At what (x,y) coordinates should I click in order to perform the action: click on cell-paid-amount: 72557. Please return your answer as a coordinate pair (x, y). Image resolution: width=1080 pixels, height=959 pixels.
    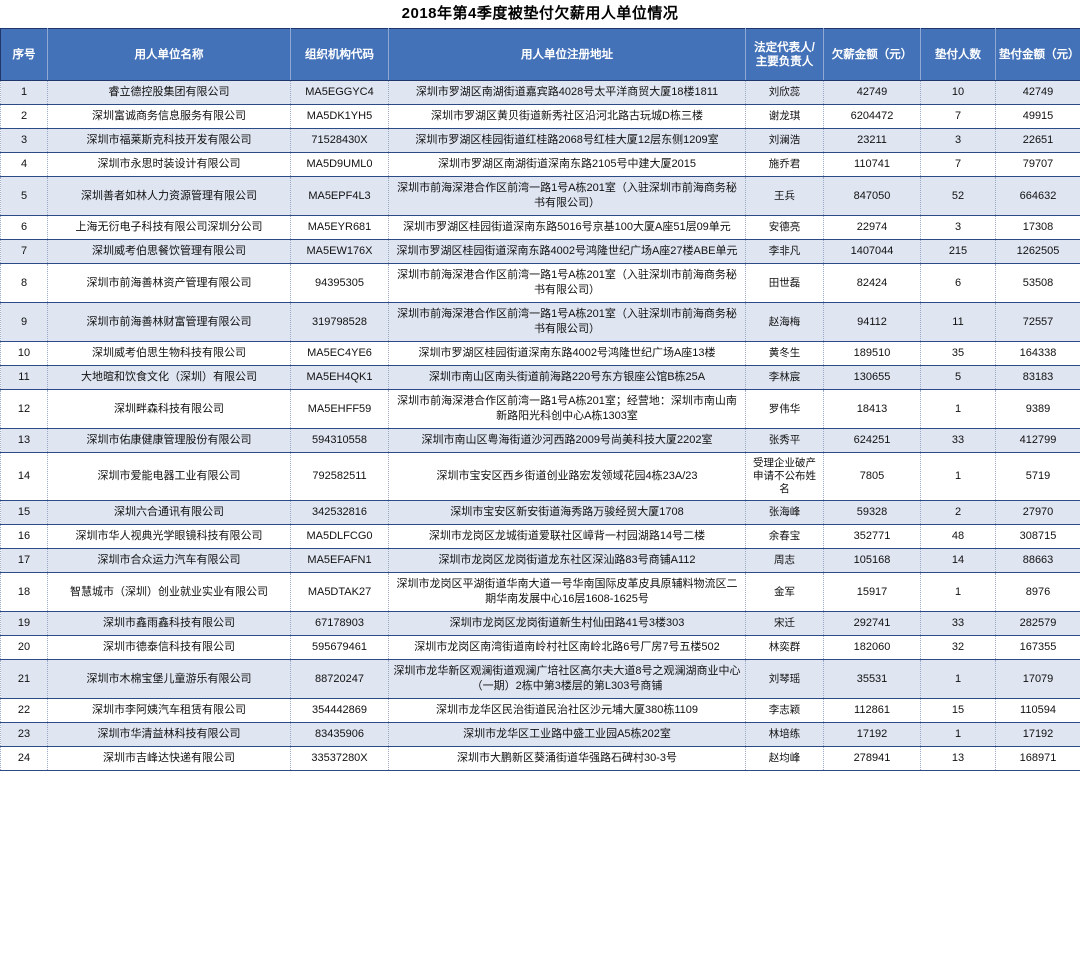
    Looking at the image, I should click on (1037, 322).